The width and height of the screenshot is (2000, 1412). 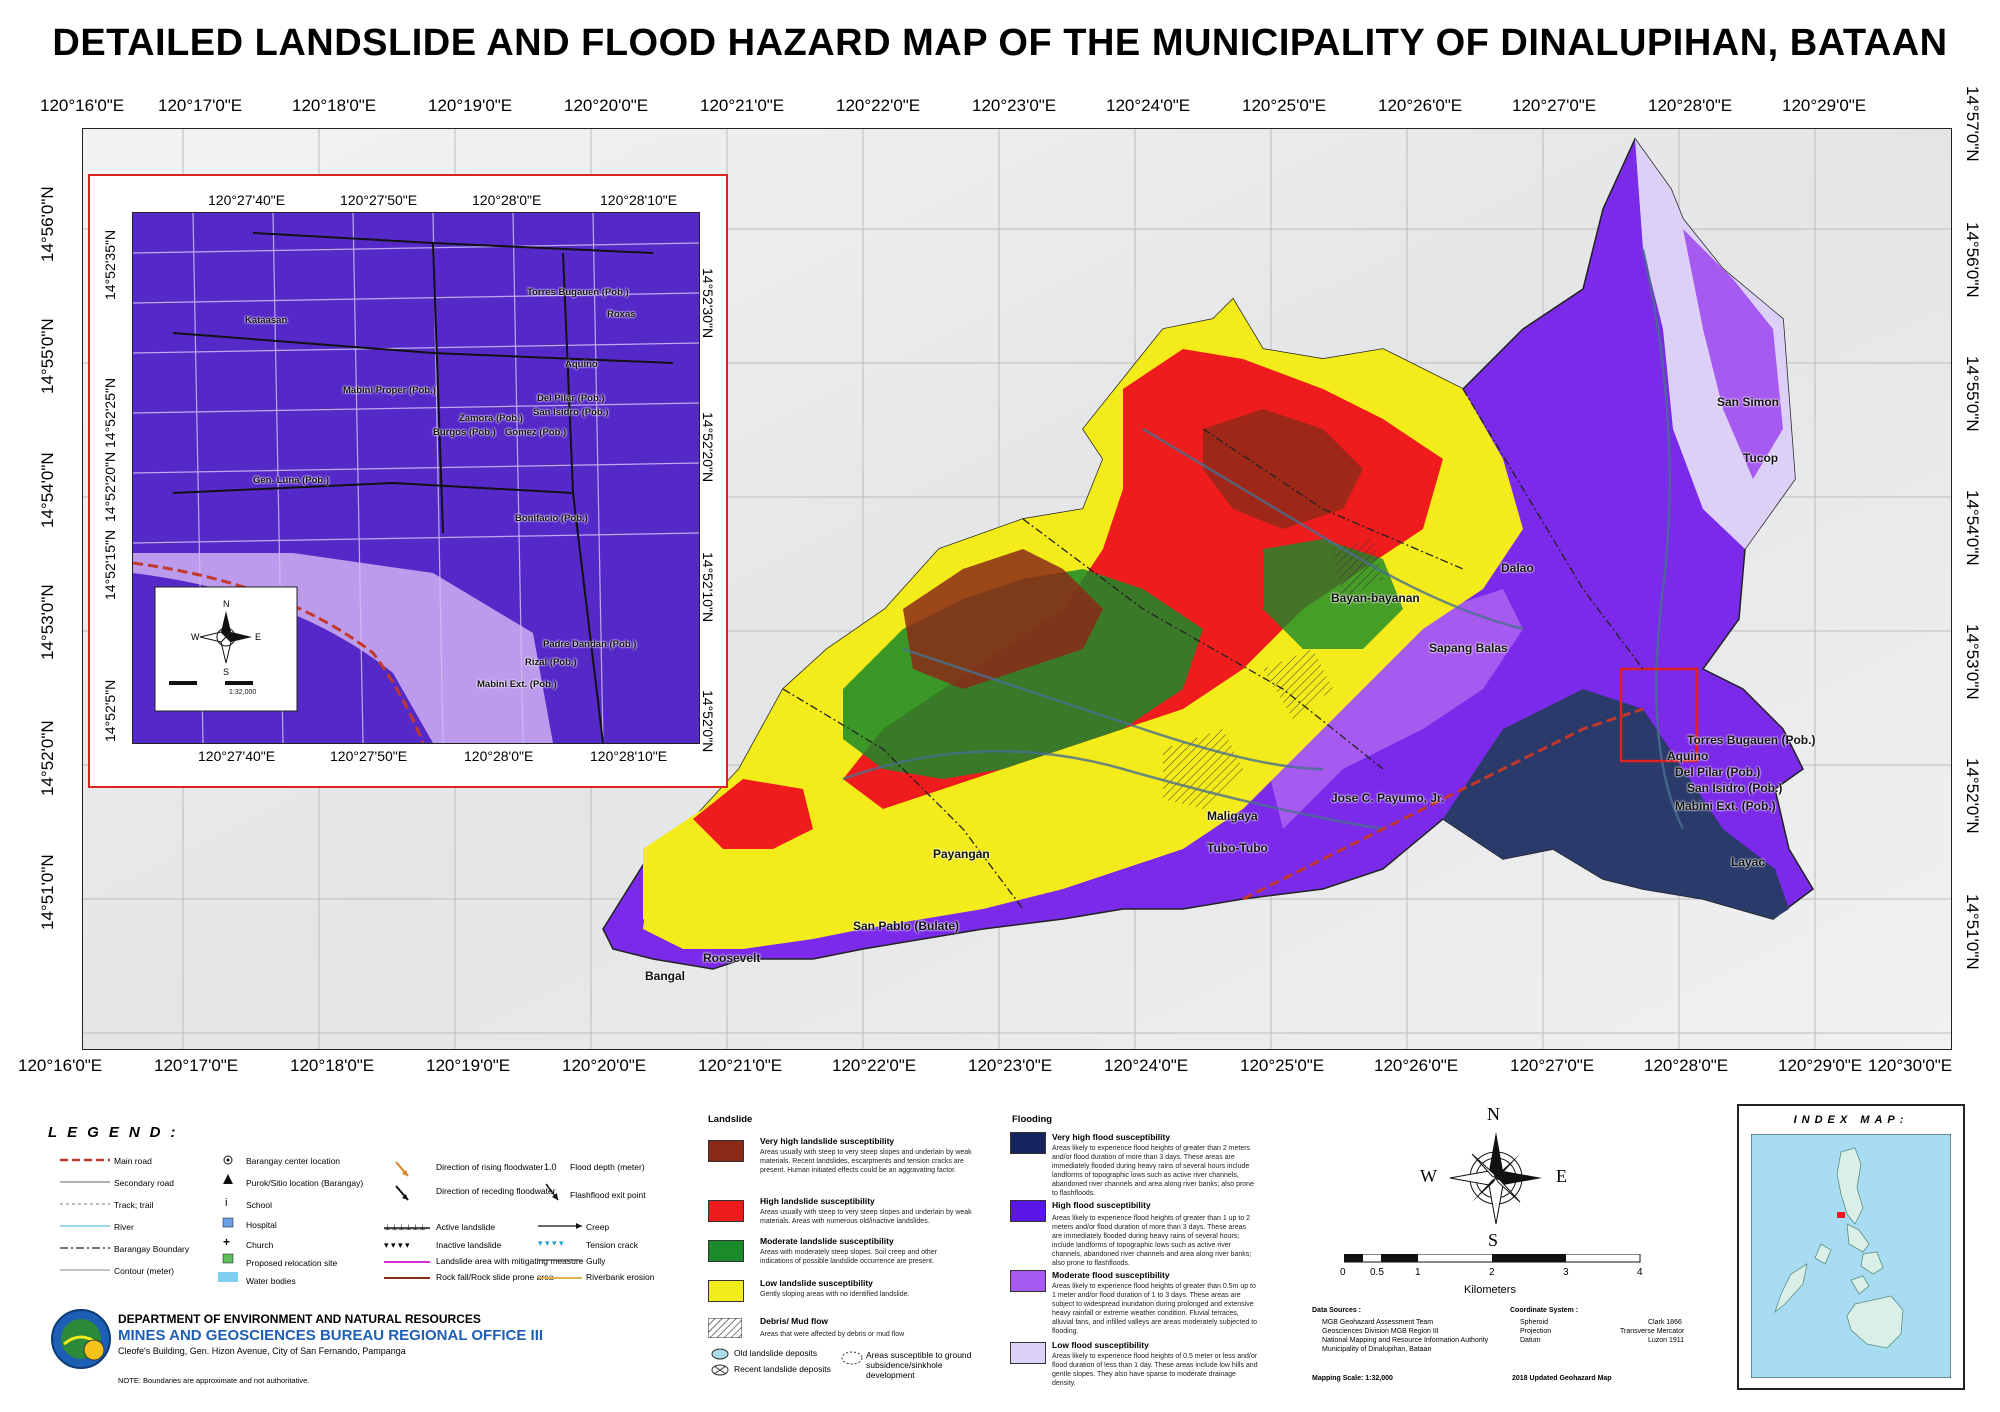 What do you see at coordinates (551, 518) in the screenshot?
I see `inset-place-label: Bonifacio (Pob.)` at bounding box center [551, 518].